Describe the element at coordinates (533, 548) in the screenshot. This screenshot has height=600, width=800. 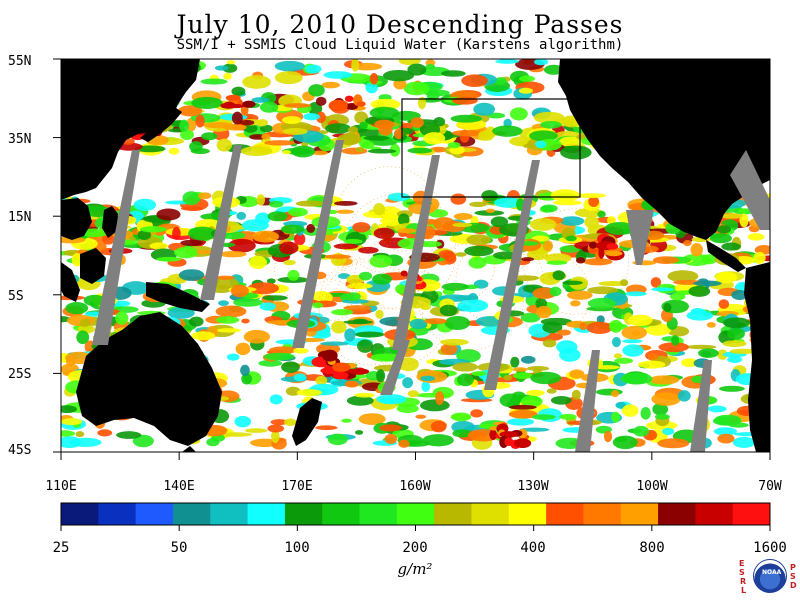
I see `colorbar-label-400: 400` at that location.